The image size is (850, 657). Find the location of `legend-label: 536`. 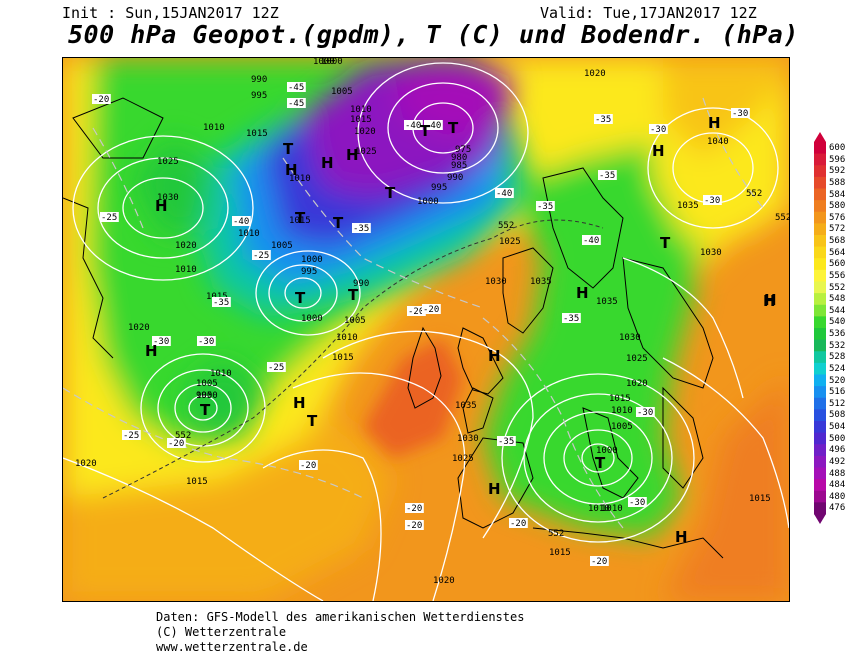

legend-label: 536 is located at coordinates (837, 334).